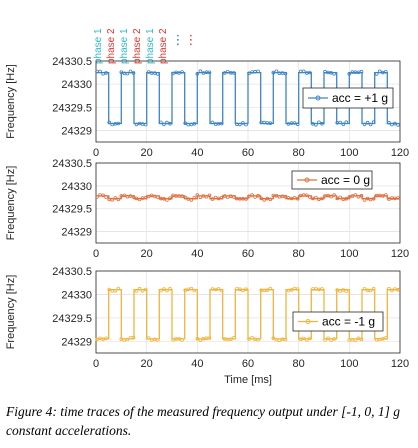 The image size is (418, 448). What do you see at coordinates (248, 98) in the screenshot?
I see `series-line` at bounding box center [248, 98].